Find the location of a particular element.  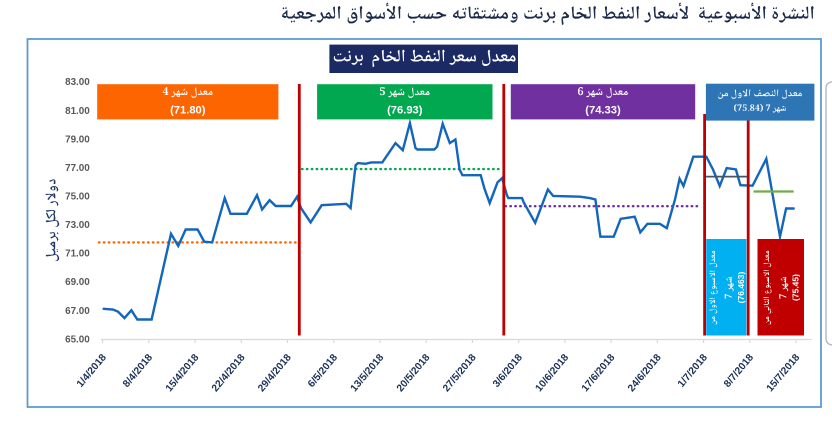

svg-text: (76.463) is located at coordinates (741, 288).